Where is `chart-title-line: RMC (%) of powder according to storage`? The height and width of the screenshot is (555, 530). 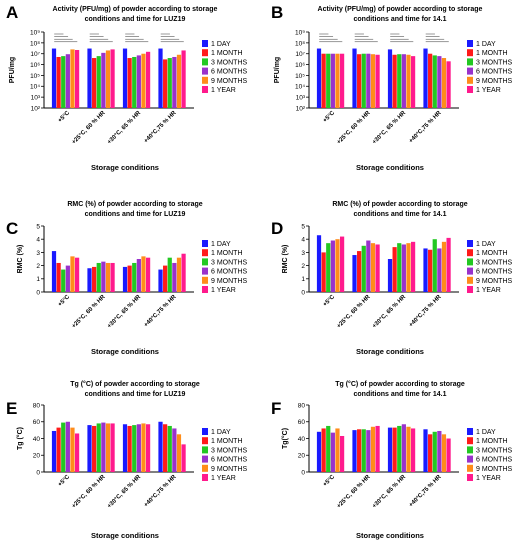
chart-title-line: RMC (%) of powder according to storage is located at coordinates (134, 204).